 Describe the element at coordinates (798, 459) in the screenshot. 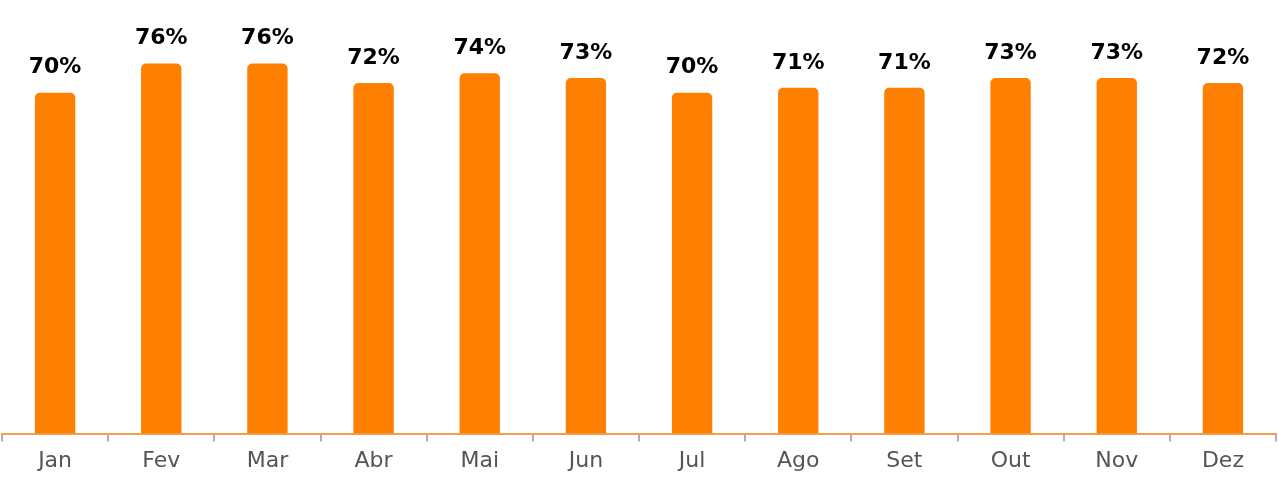

I see `x-tick-label: Ago` at that location.